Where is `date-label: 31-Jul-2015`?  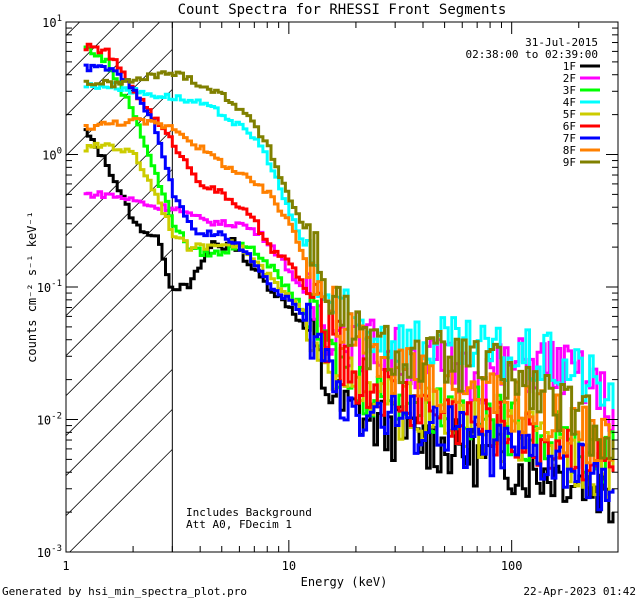 date-label: 31-Jul-2015 is located at coordinates (561, 42).